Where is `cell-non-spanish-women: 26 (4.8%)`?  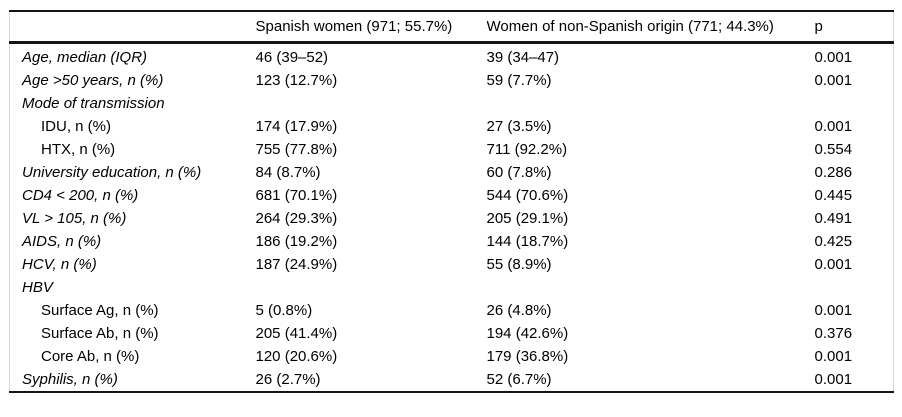 cell-non-spanish-women: 26 (4.8%) is located at coordinates (519, 310).